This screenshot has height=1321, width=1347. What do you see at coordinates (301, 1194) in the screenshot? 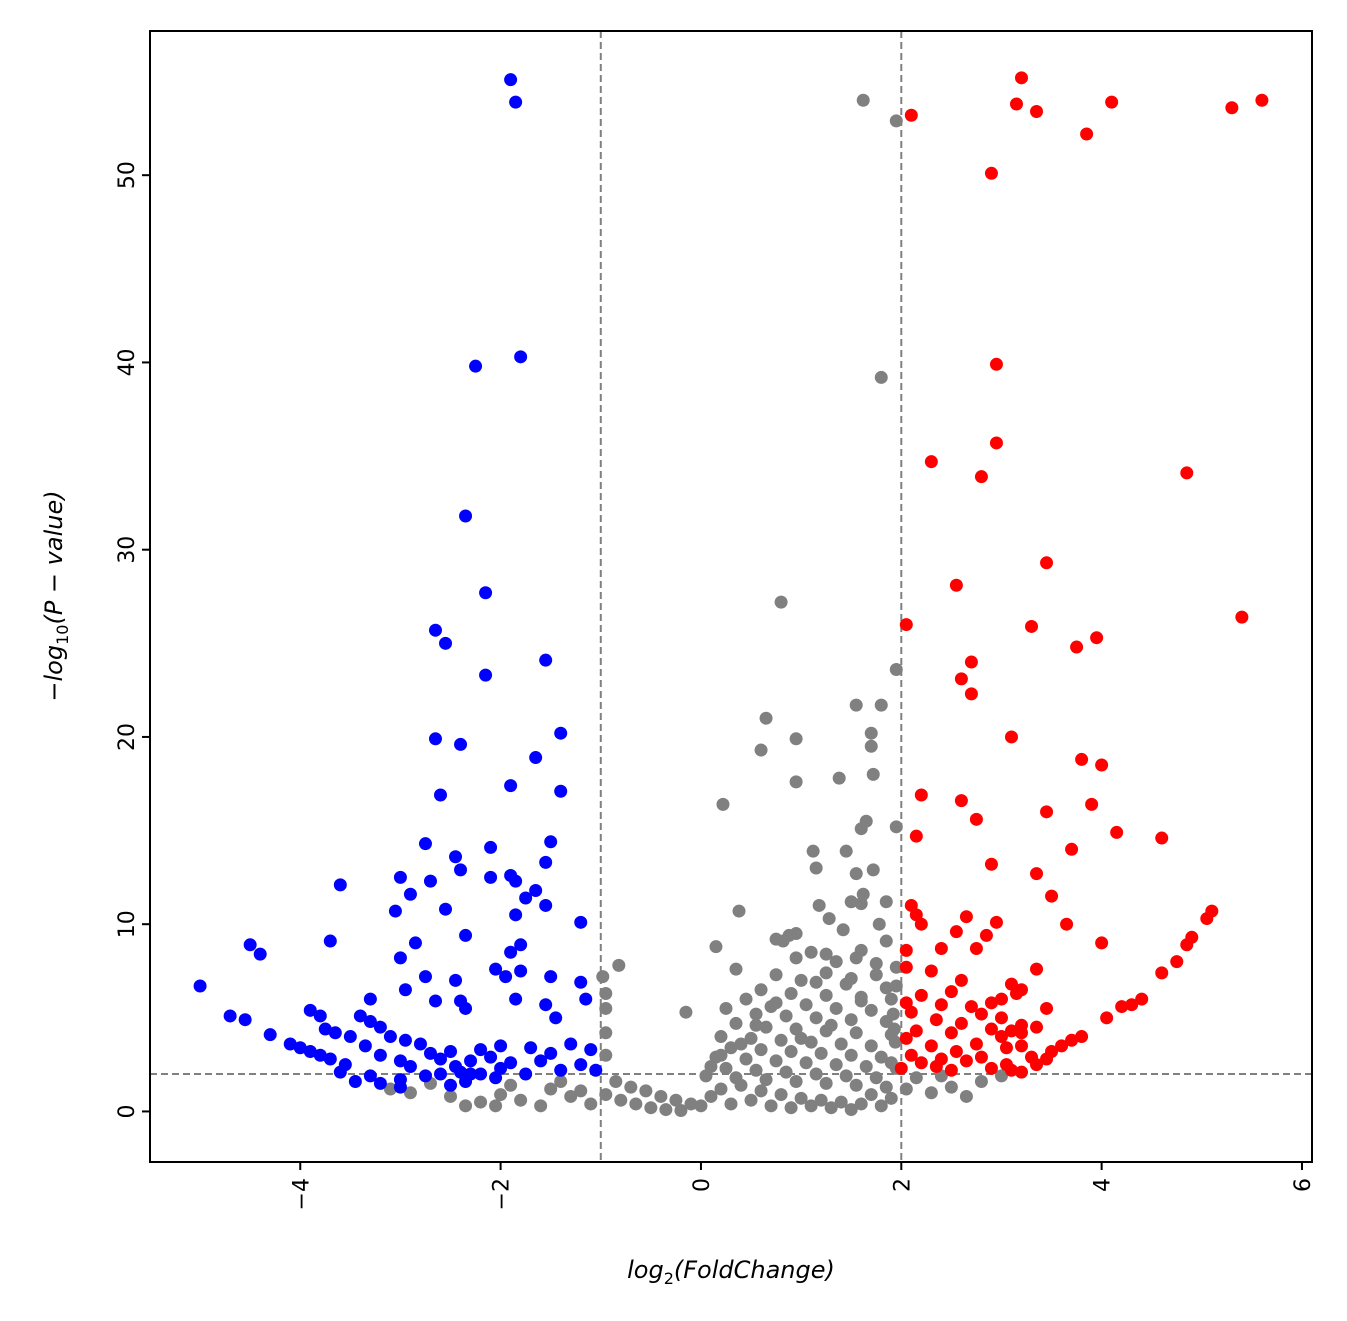
I see `x-tick-label: −4` at bounding box center [301, 1194].